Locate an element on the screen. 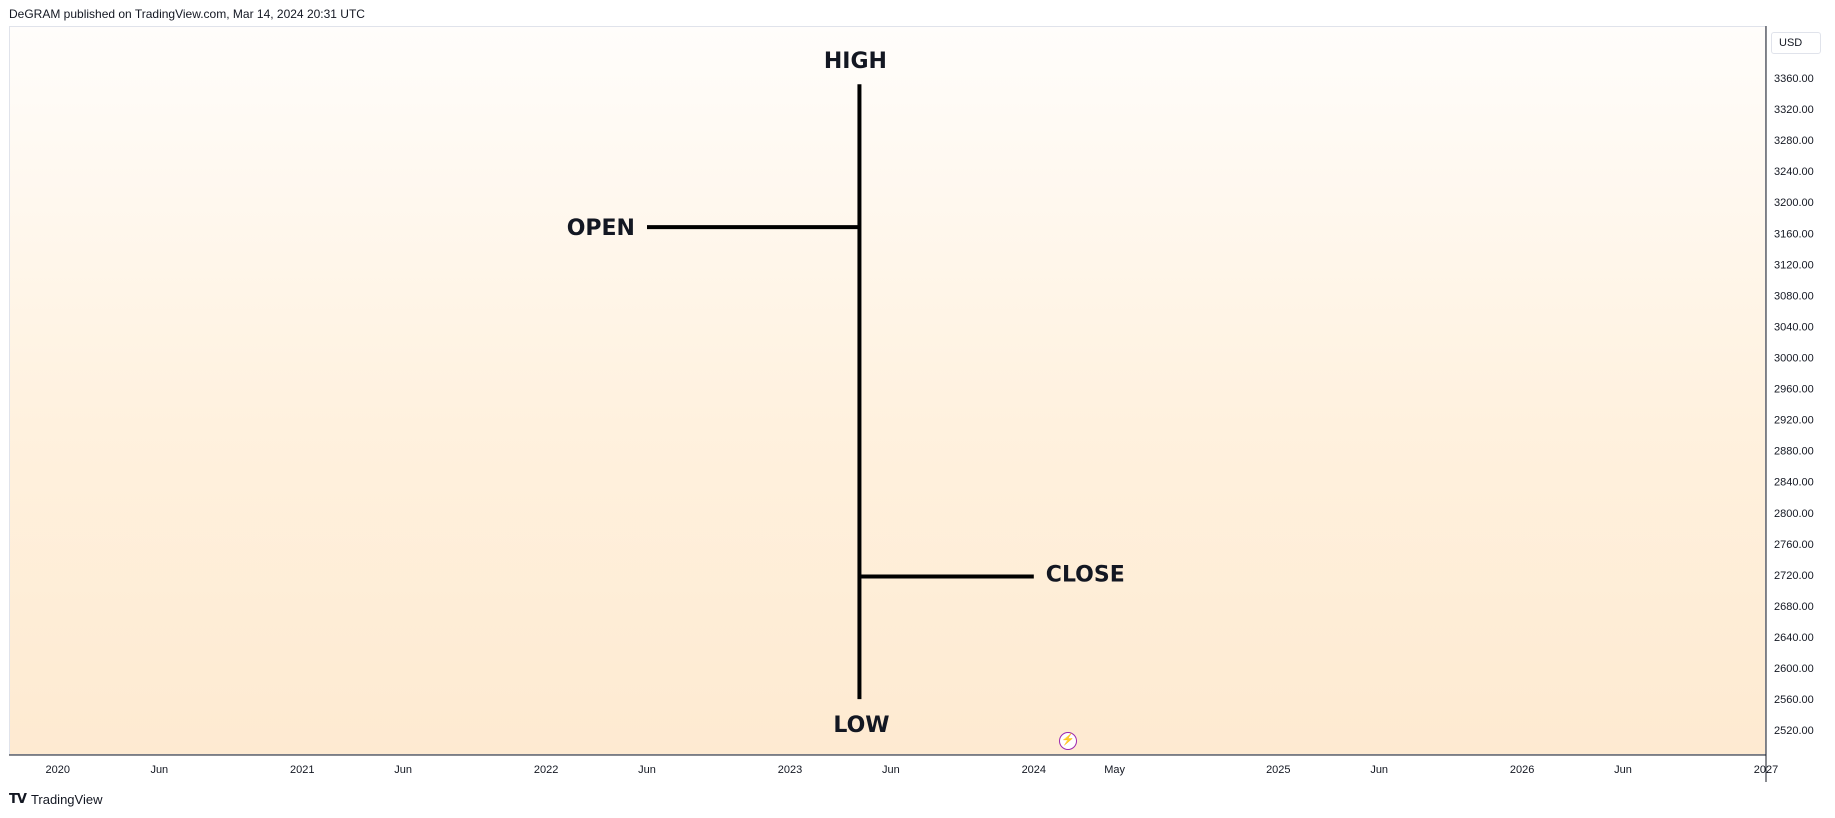  footer: TV TradingView is located at coordinates (55, 799).